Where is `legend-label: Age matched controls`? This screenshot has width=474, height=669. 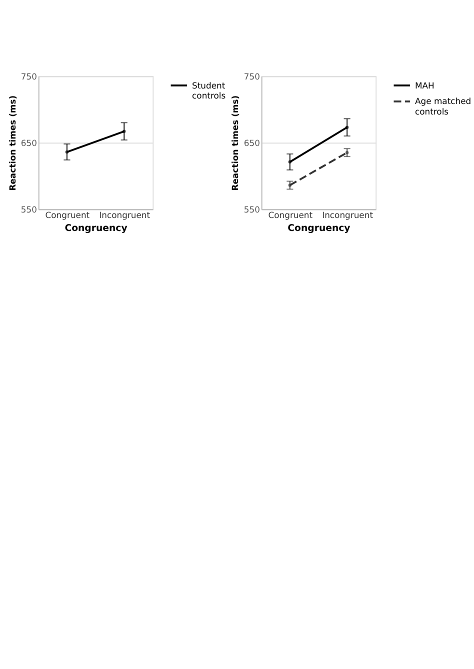
legend-label: Age matched controls is located at coordinates (443, 106).